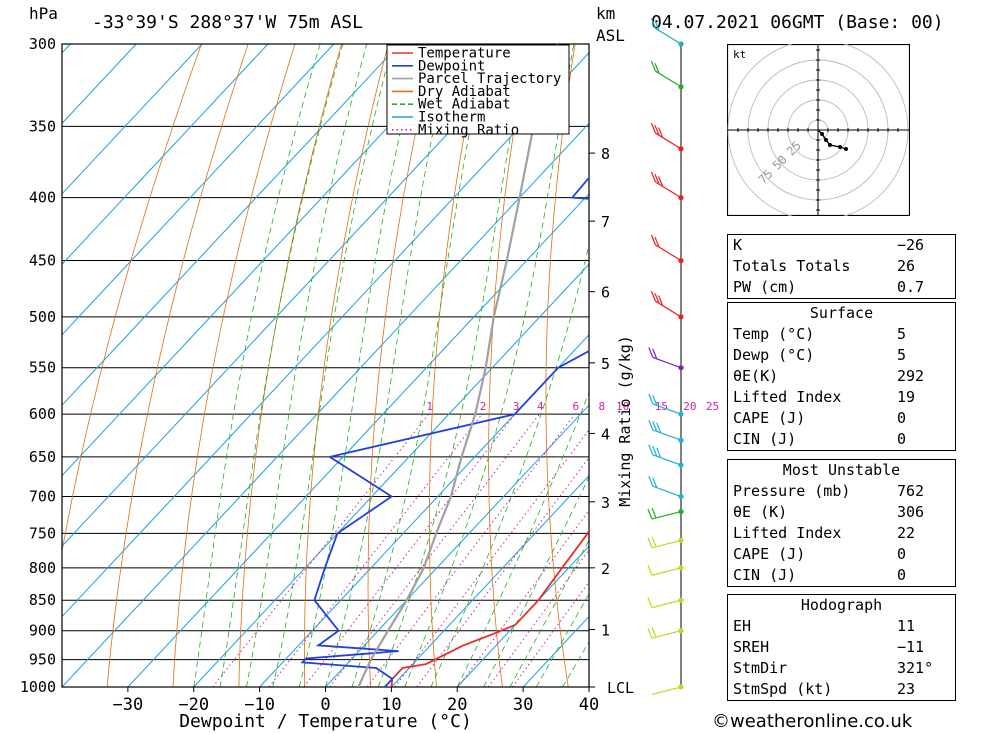  Describe the element at coordinates (906, 533) in the screenshot. I see `table-row-value: 22` at that location.